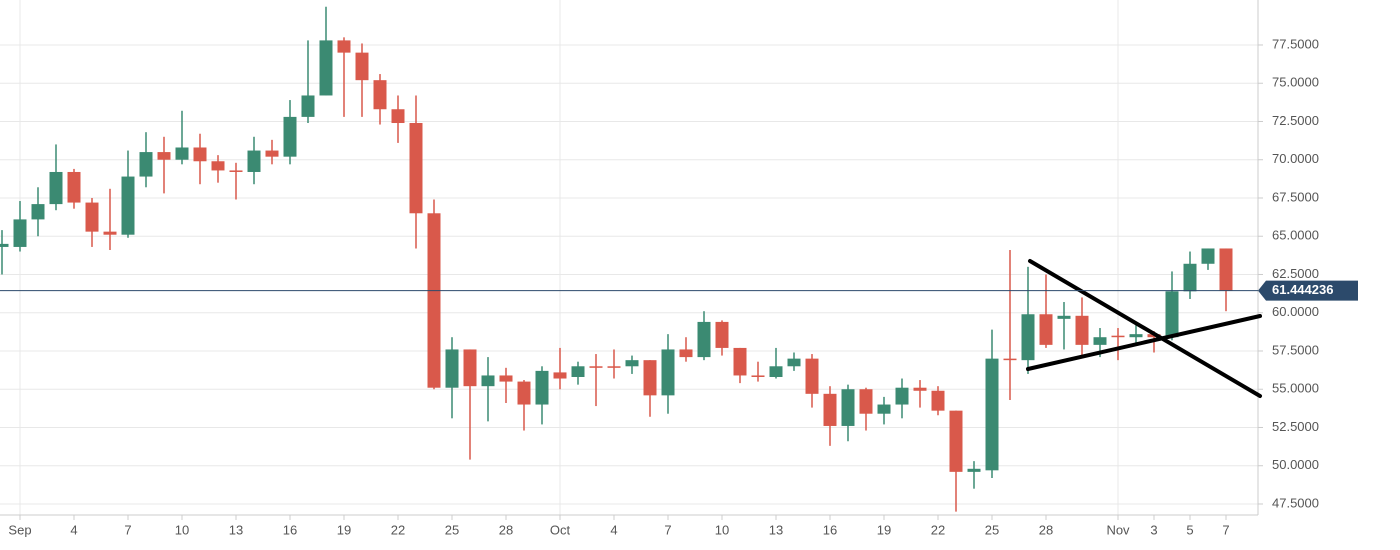 The width and height of the screenshot is (1400, 550). What do you see at coordinates (1295, 502) in the screenshot?
I see `y-tick-label: 47.5000` at bounding box center [1295, 502].